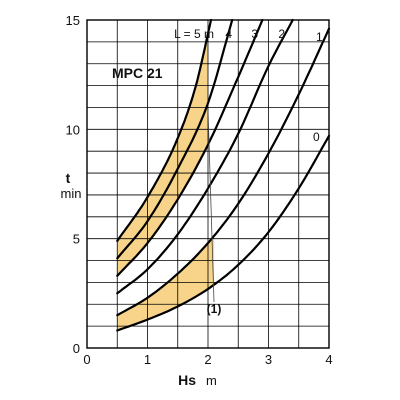 The image size is (400, 400). Describe the element at coordinates (211, 380) in the screenshot. I see `x-axis-unit: m` at that location.